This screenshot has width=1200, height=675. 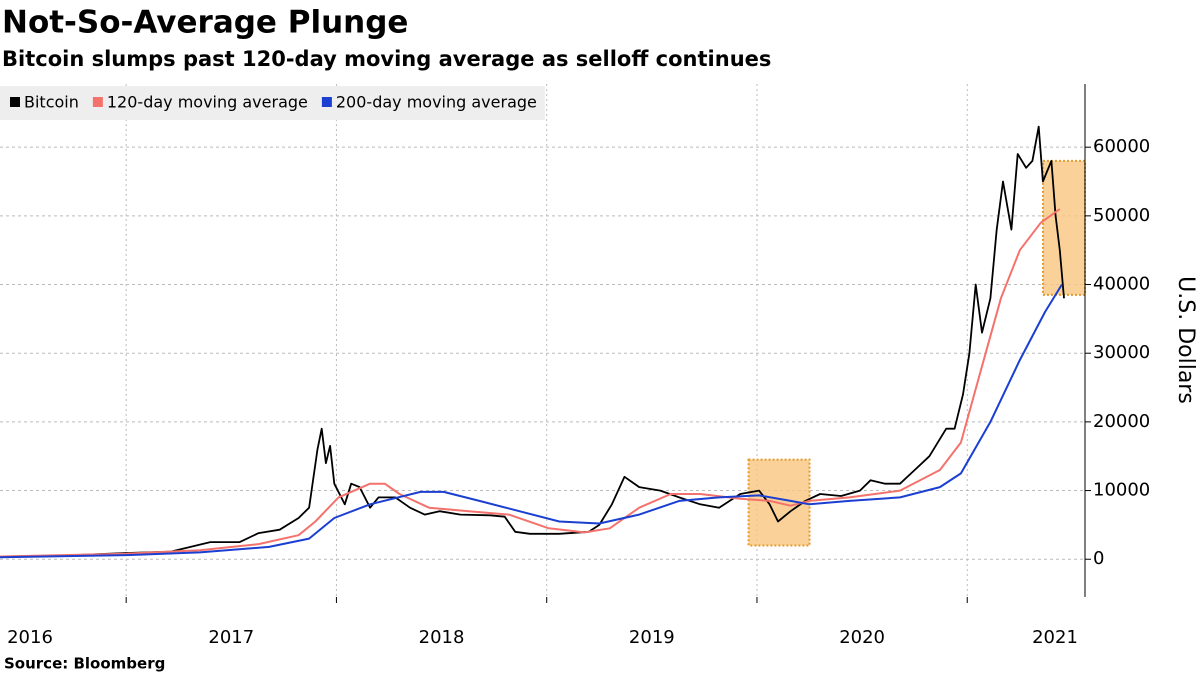 I want to click on y-tick-label: 10000, so click(x=1121, y=490).